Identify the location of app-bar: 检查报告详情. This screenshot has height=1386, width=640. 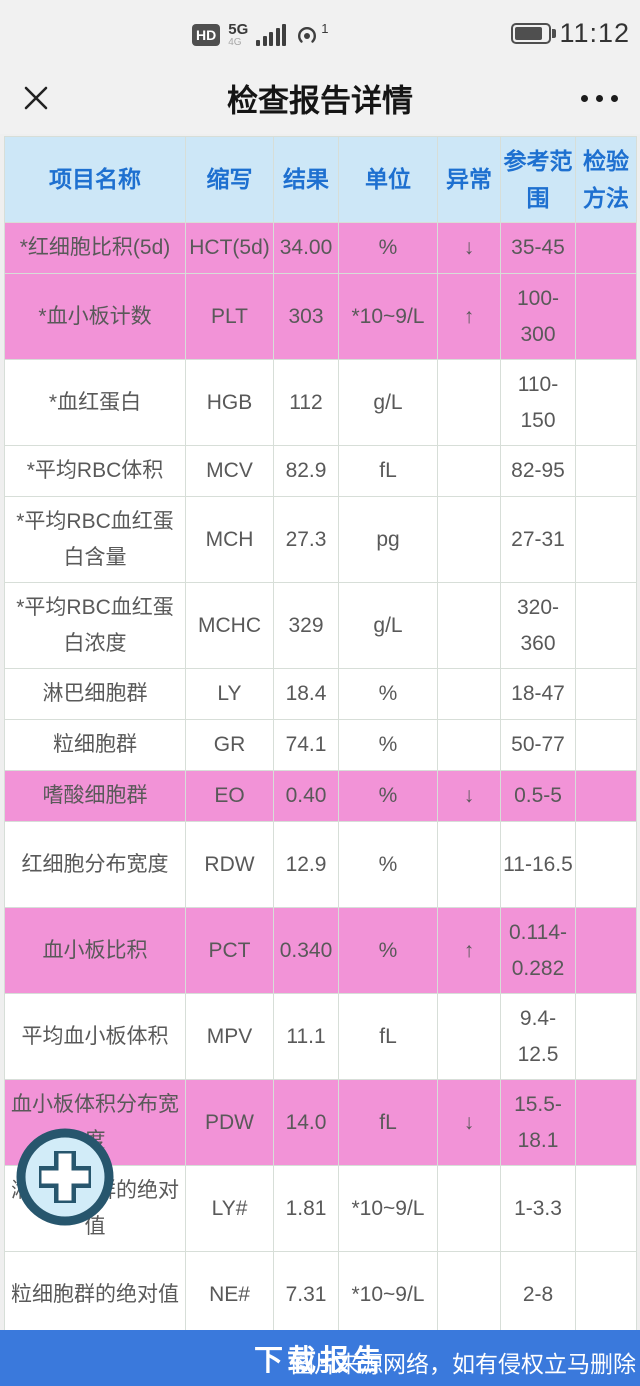
(320, 98).